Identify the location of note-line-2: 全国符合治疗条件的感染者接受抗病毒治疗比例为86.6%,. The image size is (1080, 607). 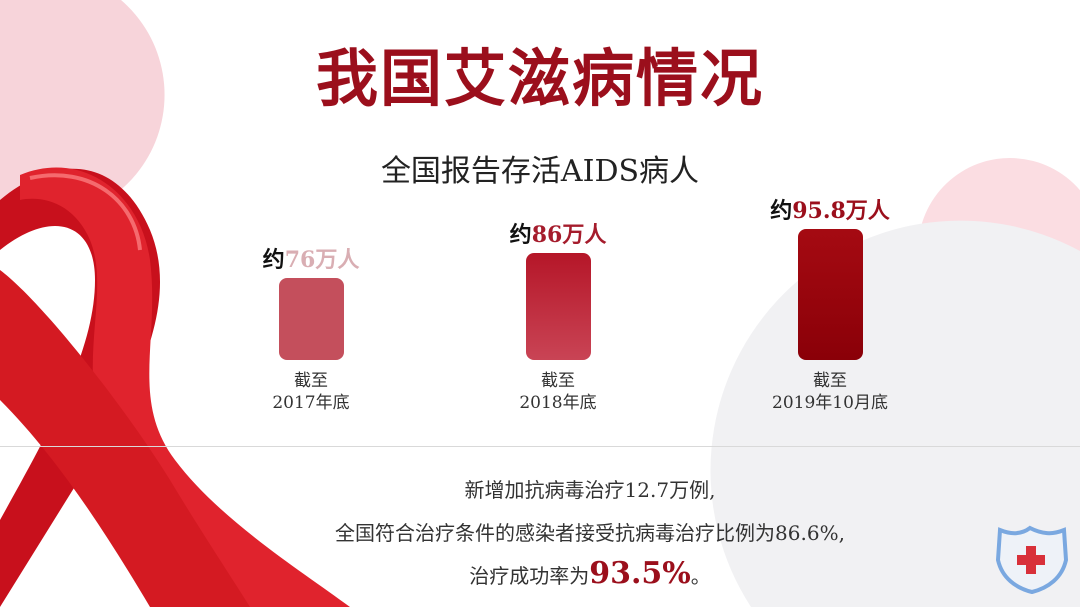
(590, 533).